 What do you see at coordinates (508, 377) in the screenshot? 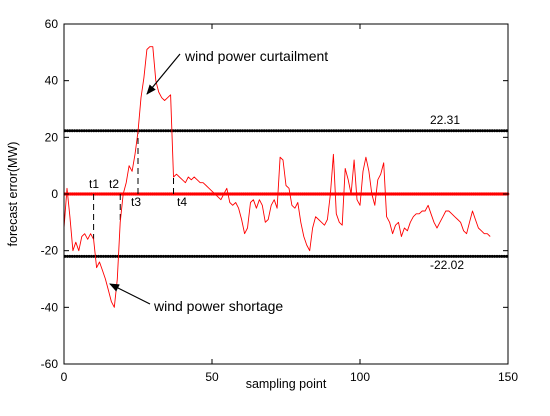
I see `x-tick-label: 150` at bounding box center [508, 377].